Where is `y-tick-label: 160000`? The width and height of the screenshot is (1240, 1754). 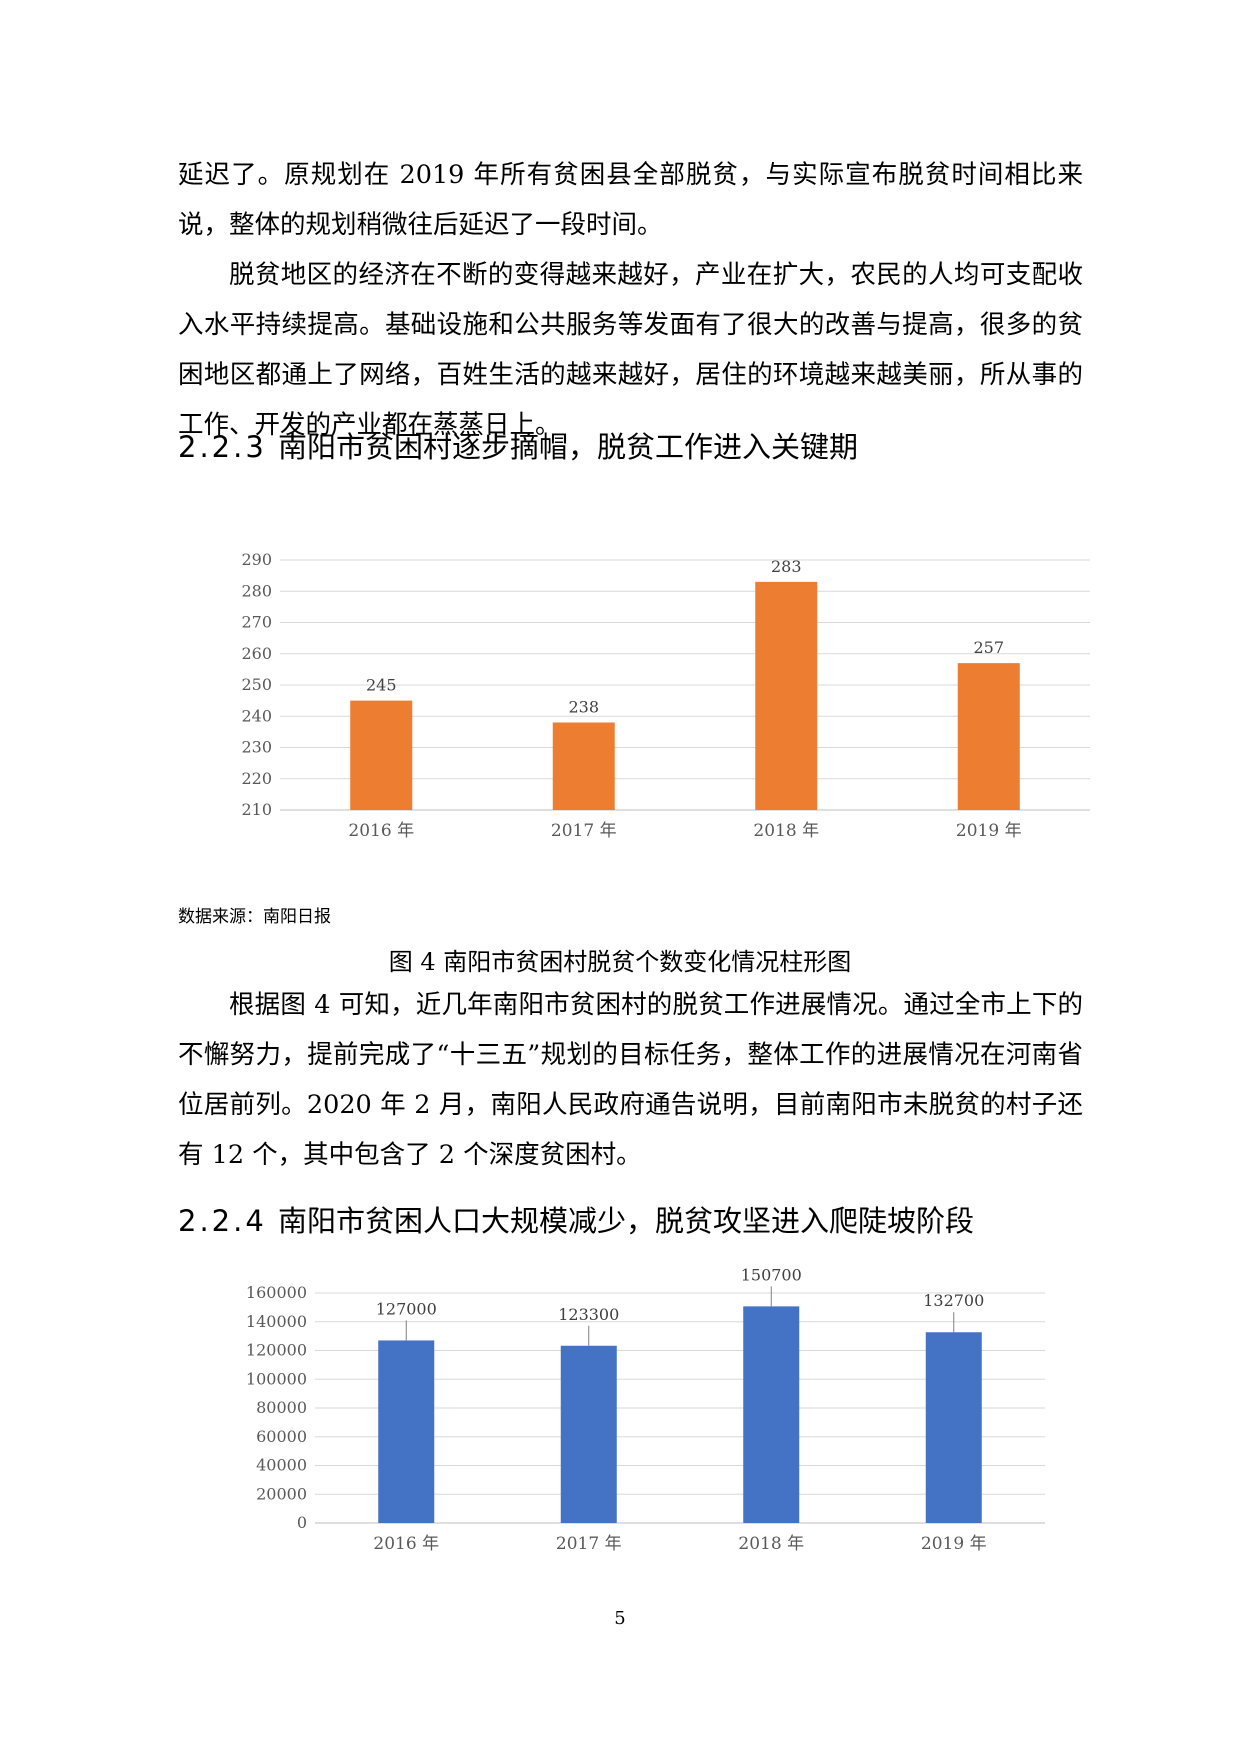
y-tick-label: 160000 is located at coordinates (276, 1292).